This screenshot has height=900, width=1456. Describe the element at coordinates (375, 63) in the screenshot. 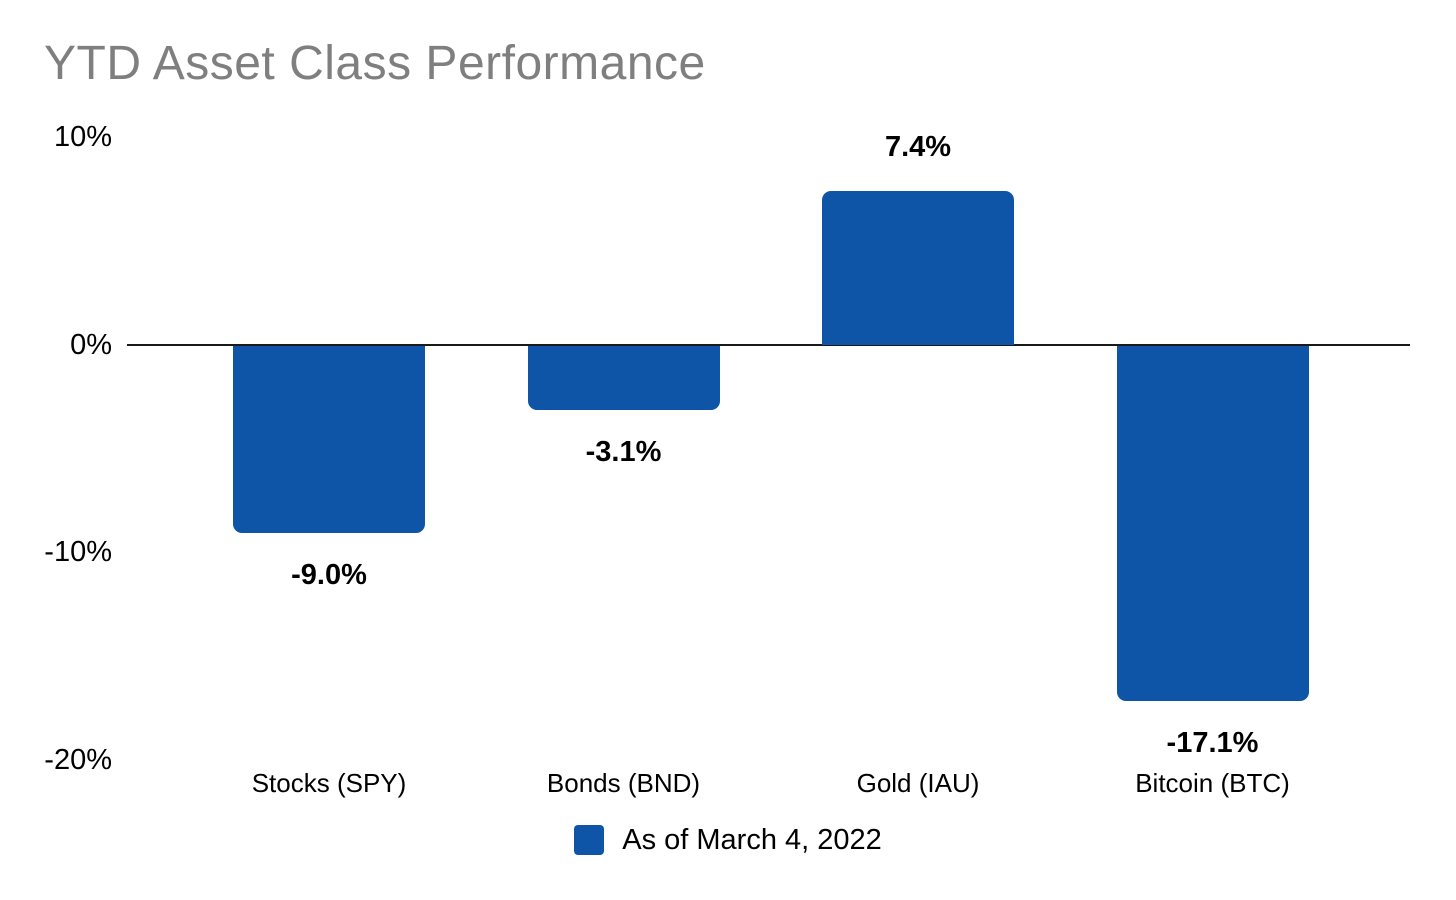

I see `chart-title: YTD Asset Class Performance` at that location.